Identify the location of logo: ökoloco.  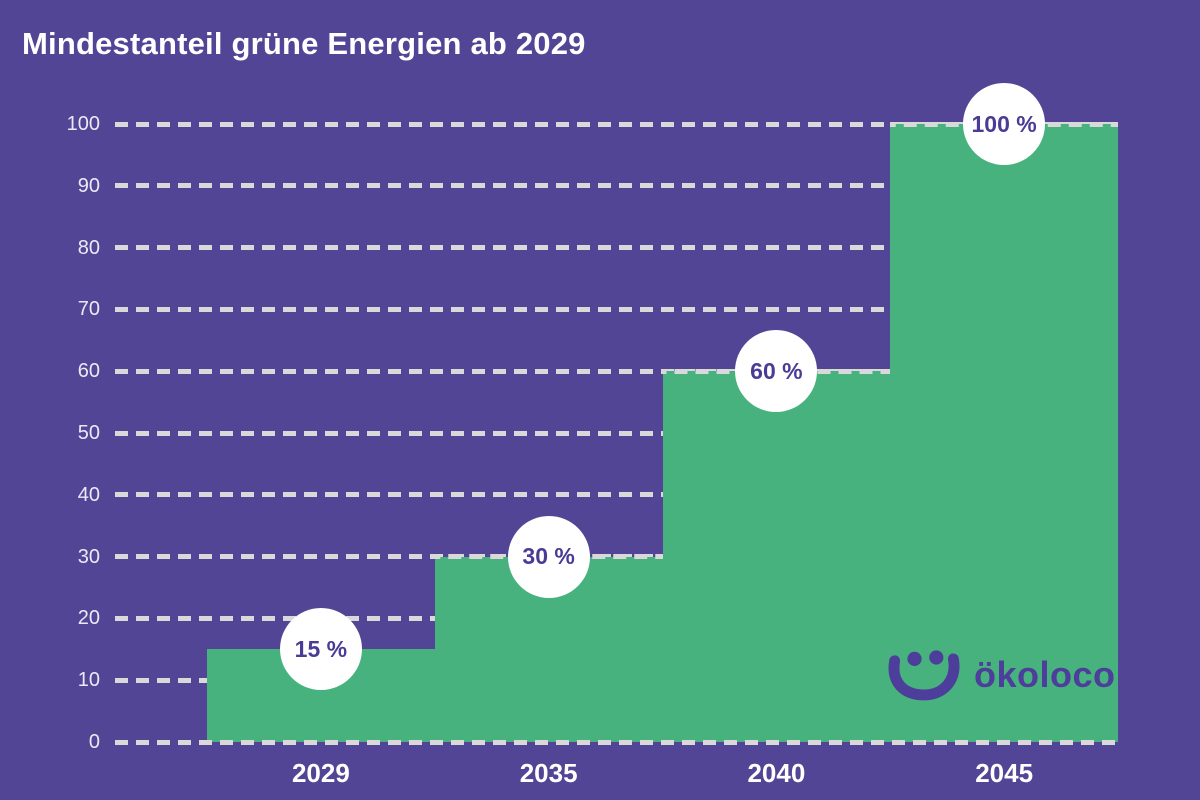
(1002, 675).